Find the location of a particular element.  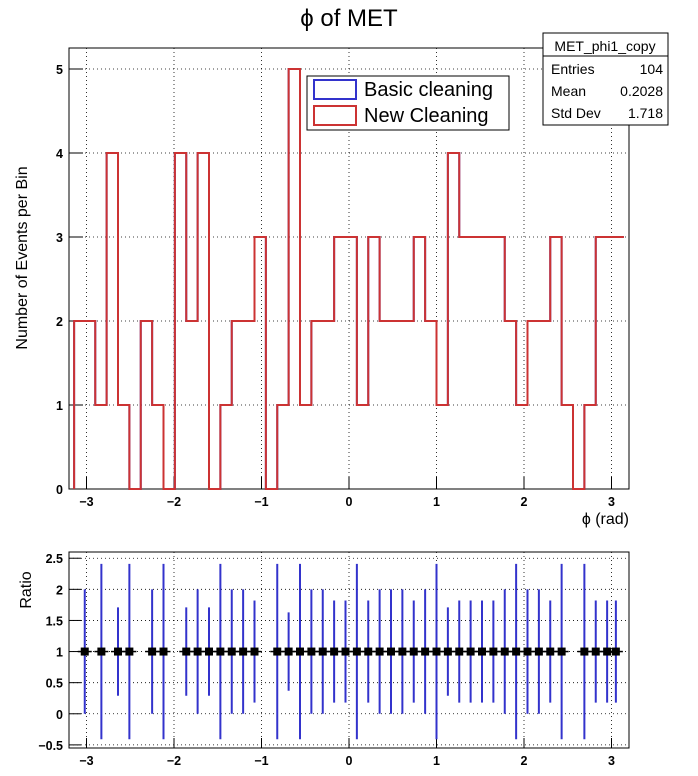

main-y-tick-label: 0 is located at coordinates (59, 490).